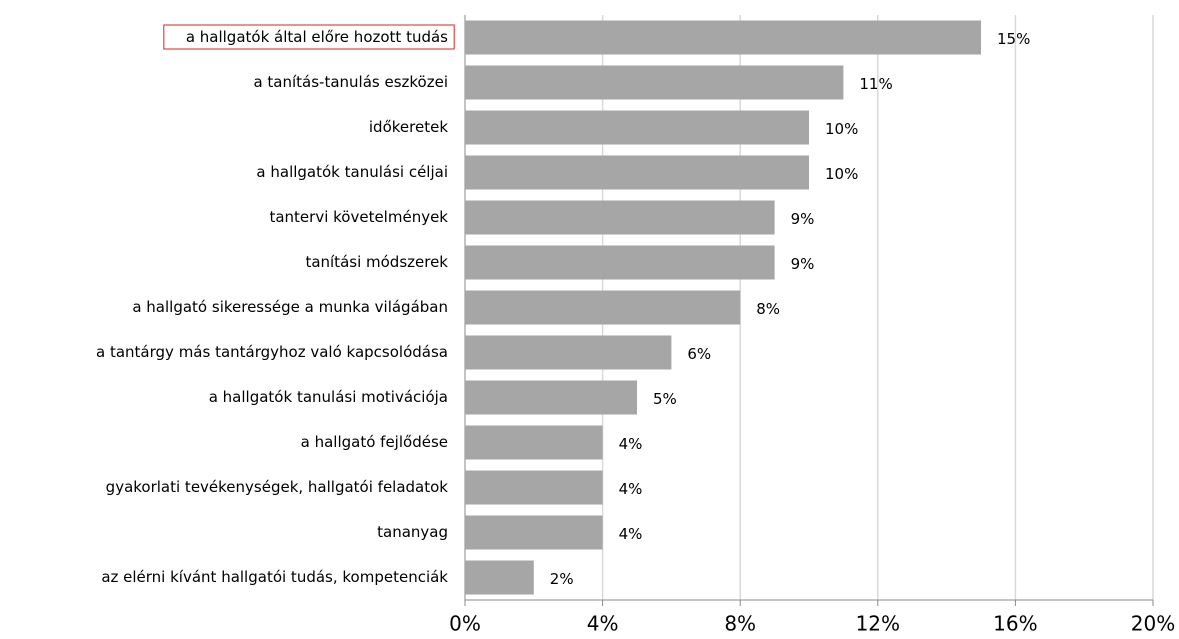  Describe the element at coordinates (875, 84) in the screenshot. I see `data-label: 11%` at that location.